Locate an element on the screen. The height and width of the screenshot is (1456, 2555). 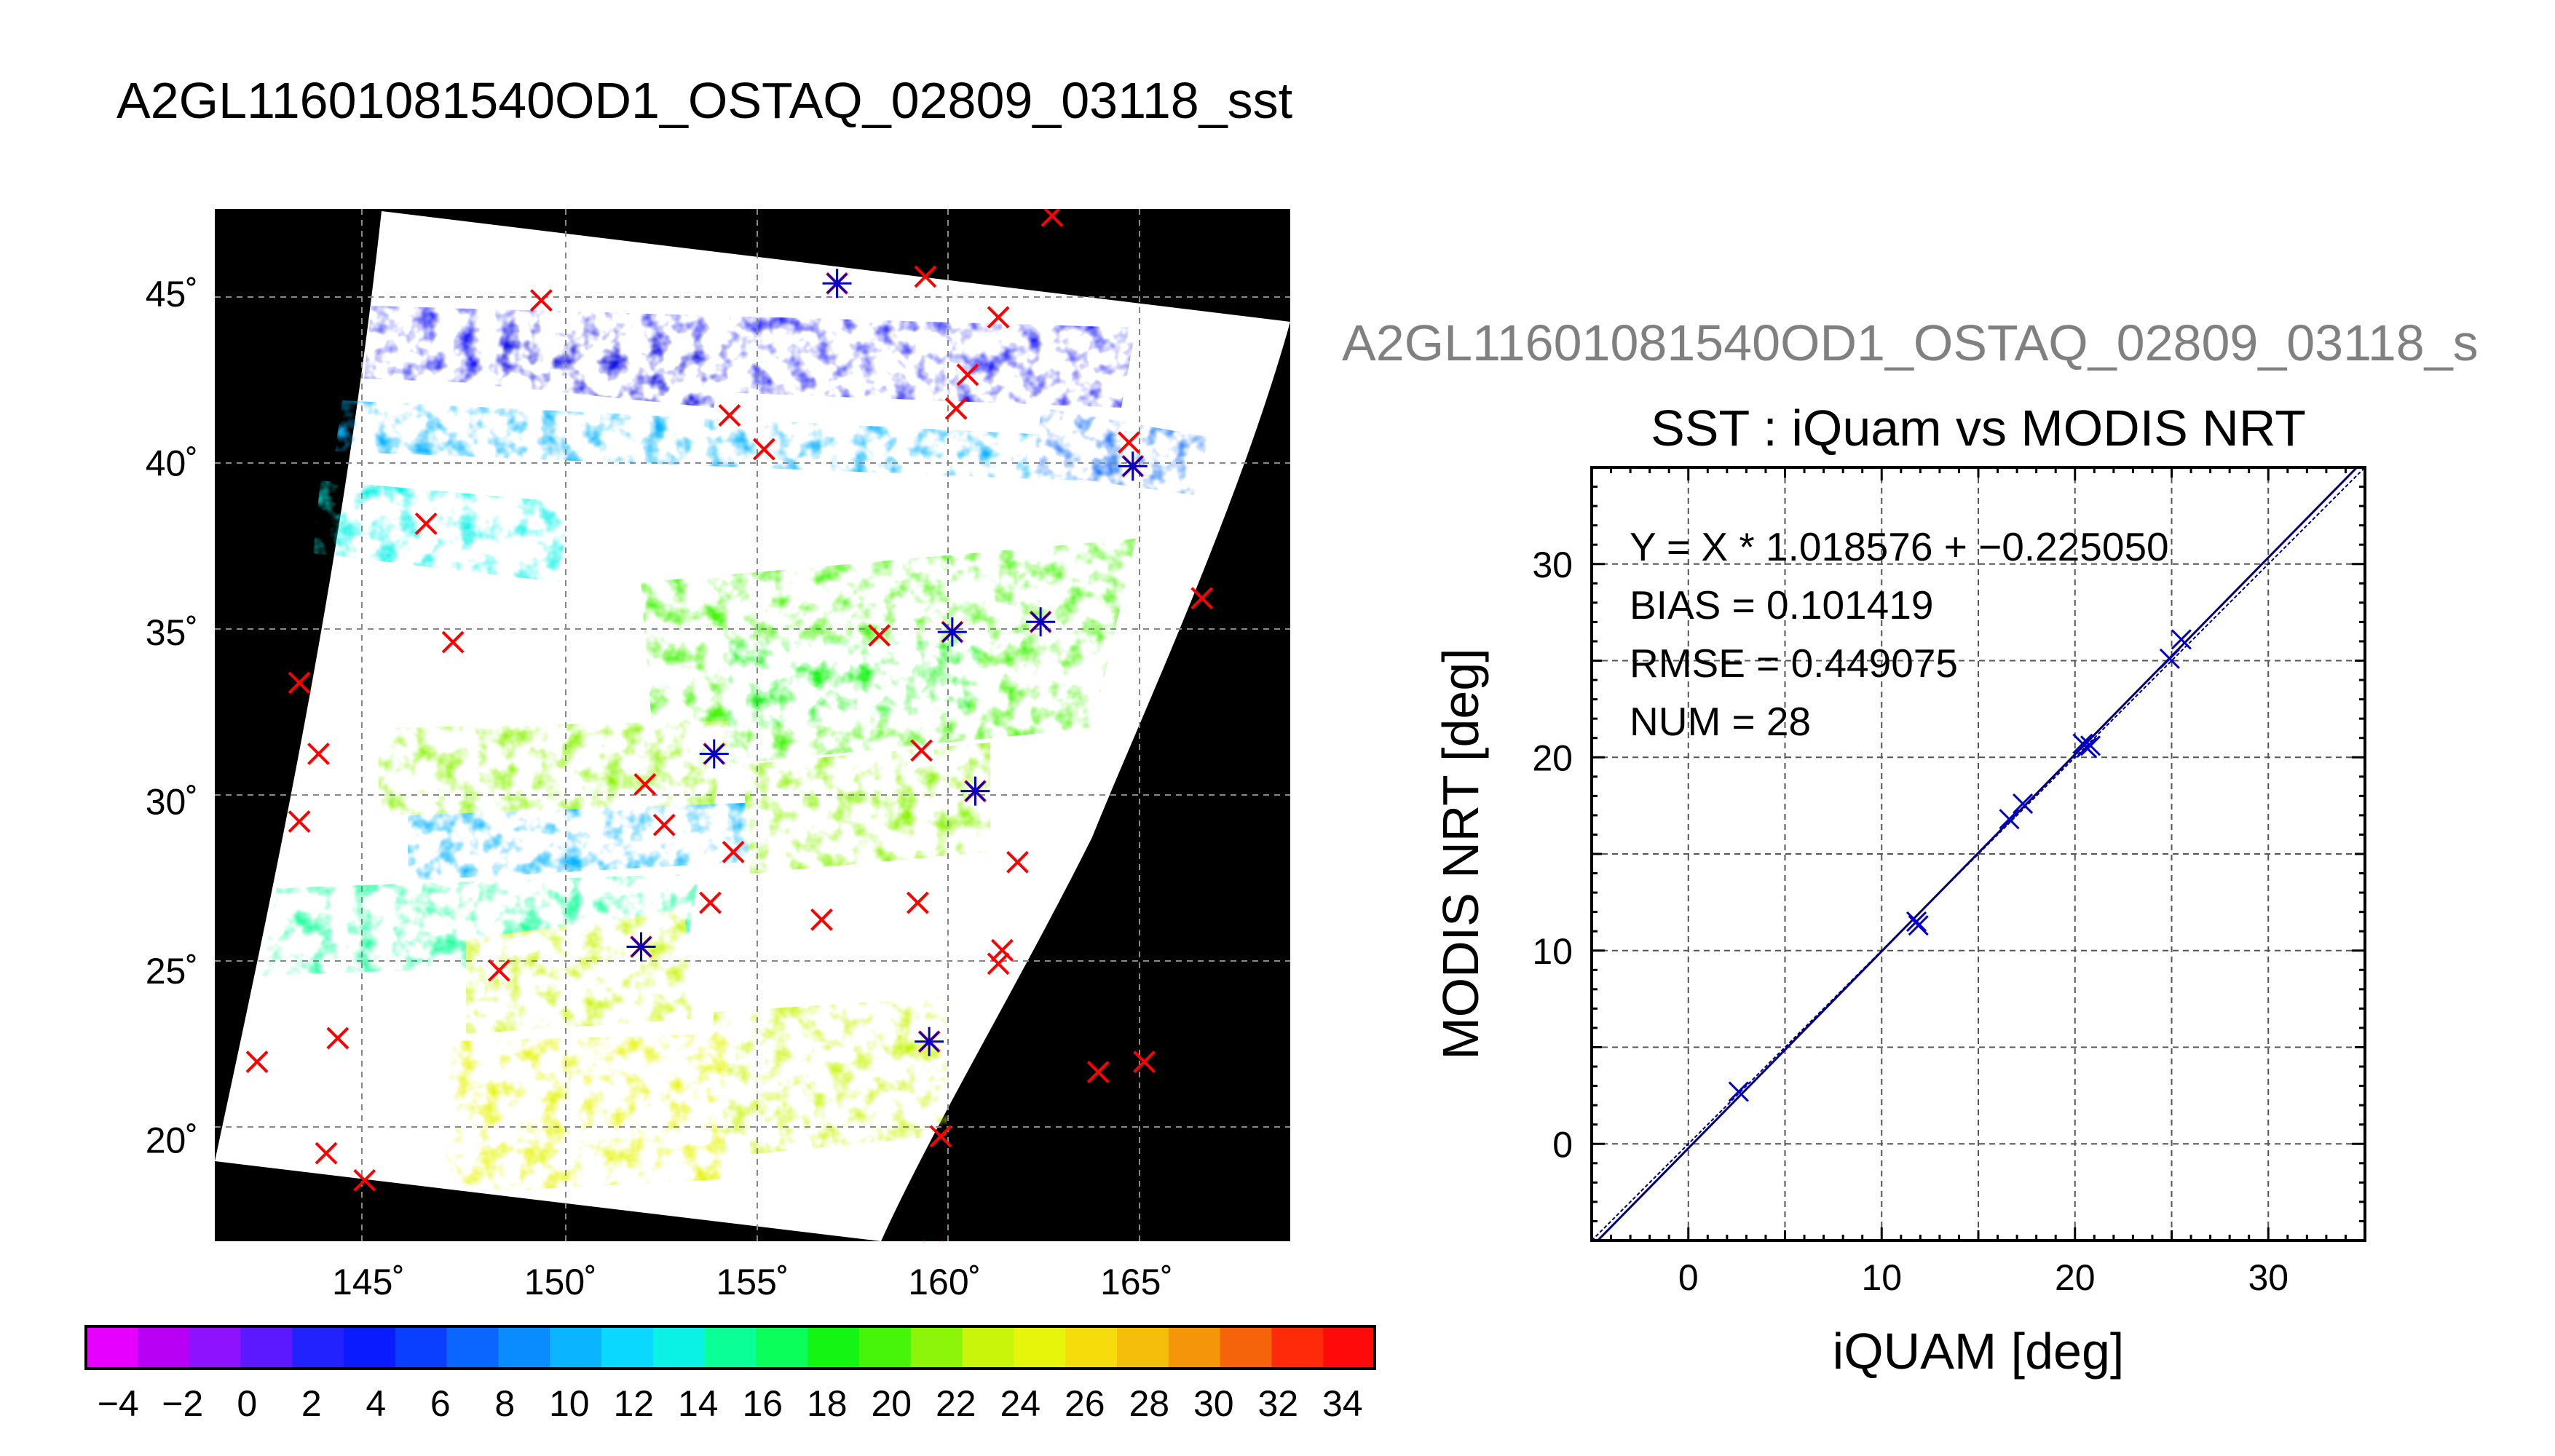
colorbar-tick-label: 28 is located at coordinates (1149, 1403).